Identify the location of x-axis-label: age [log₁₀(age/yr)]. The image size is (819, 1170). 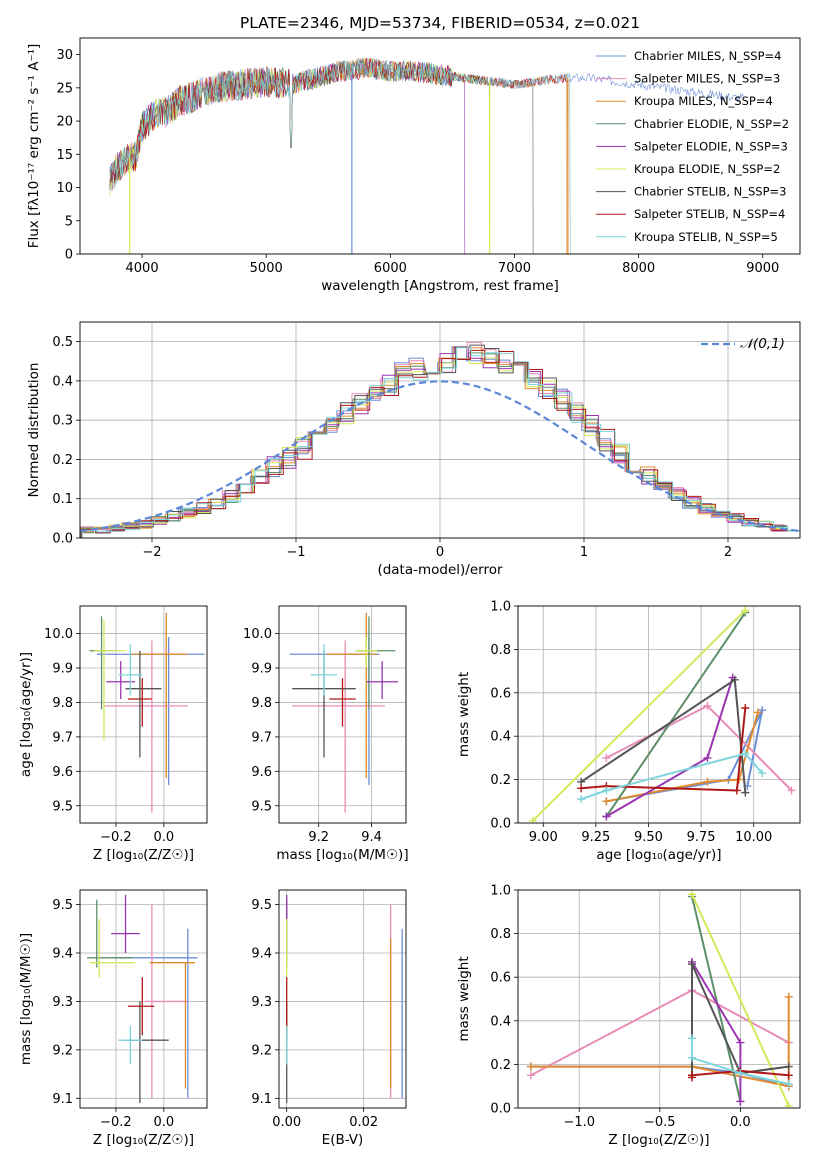
(658, 855).